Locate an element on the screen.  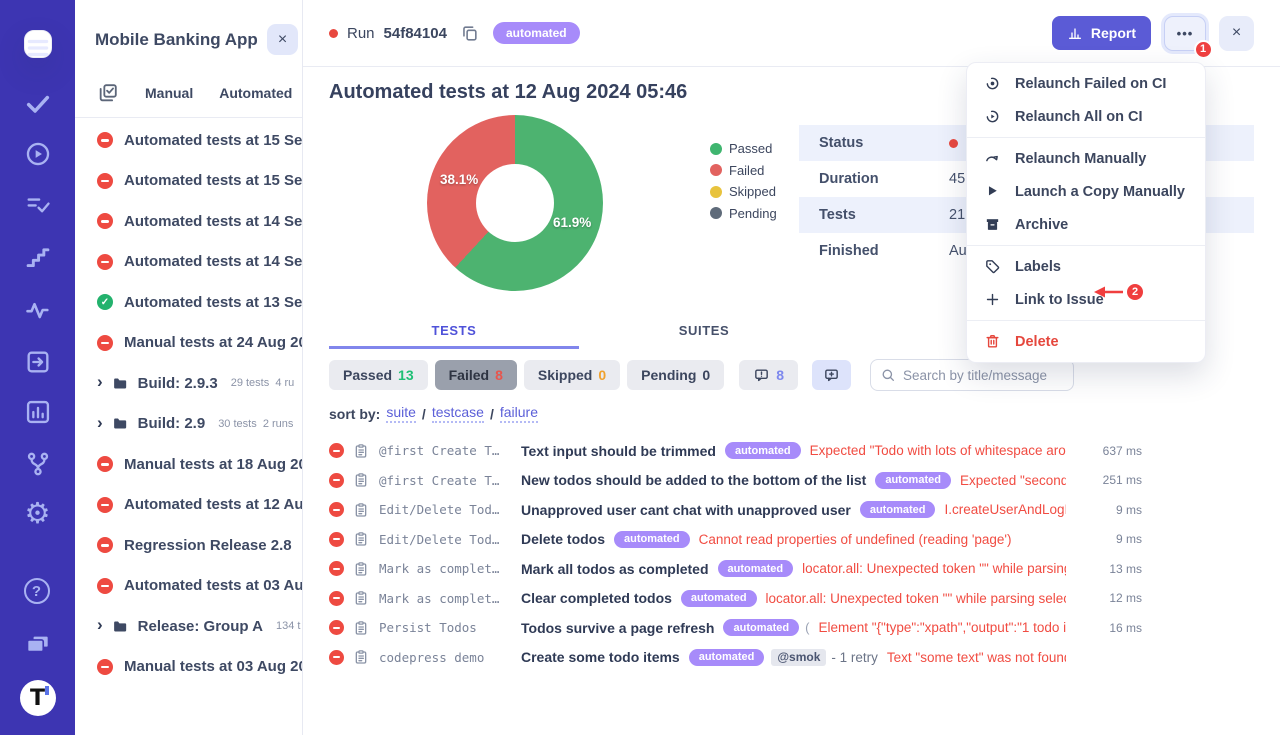
run-group-item: › Release: Group A 134 t is located at coordinates (199, 625).